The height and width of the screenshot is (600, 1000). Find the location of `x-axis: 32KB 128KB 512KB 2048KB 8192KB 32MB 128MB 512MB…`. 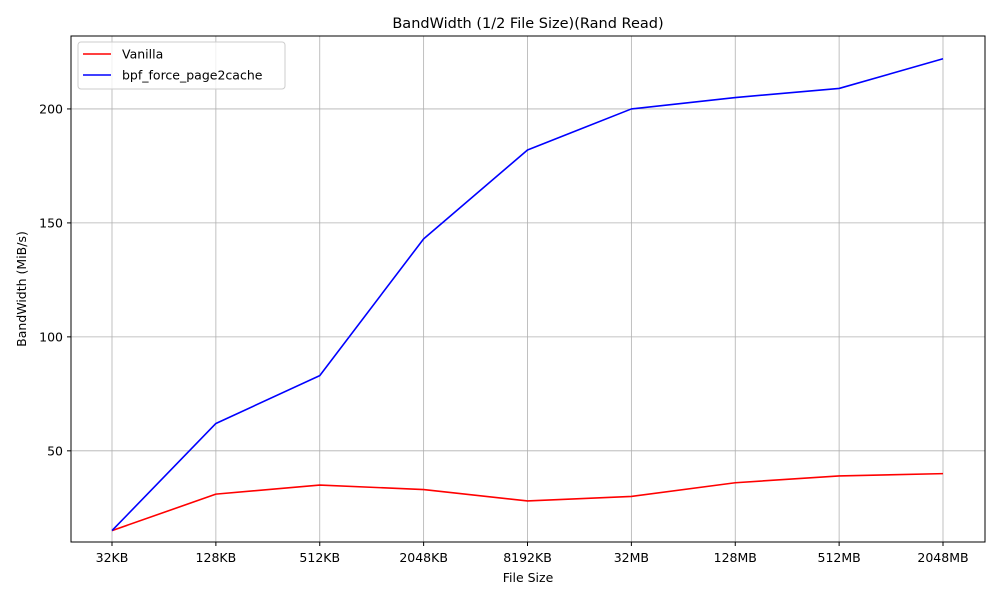

x-axis: 32KB 128KB 512KB 2048KB 8192KB 32MB 128MB 512MB… is located at coordinates (532, 553).